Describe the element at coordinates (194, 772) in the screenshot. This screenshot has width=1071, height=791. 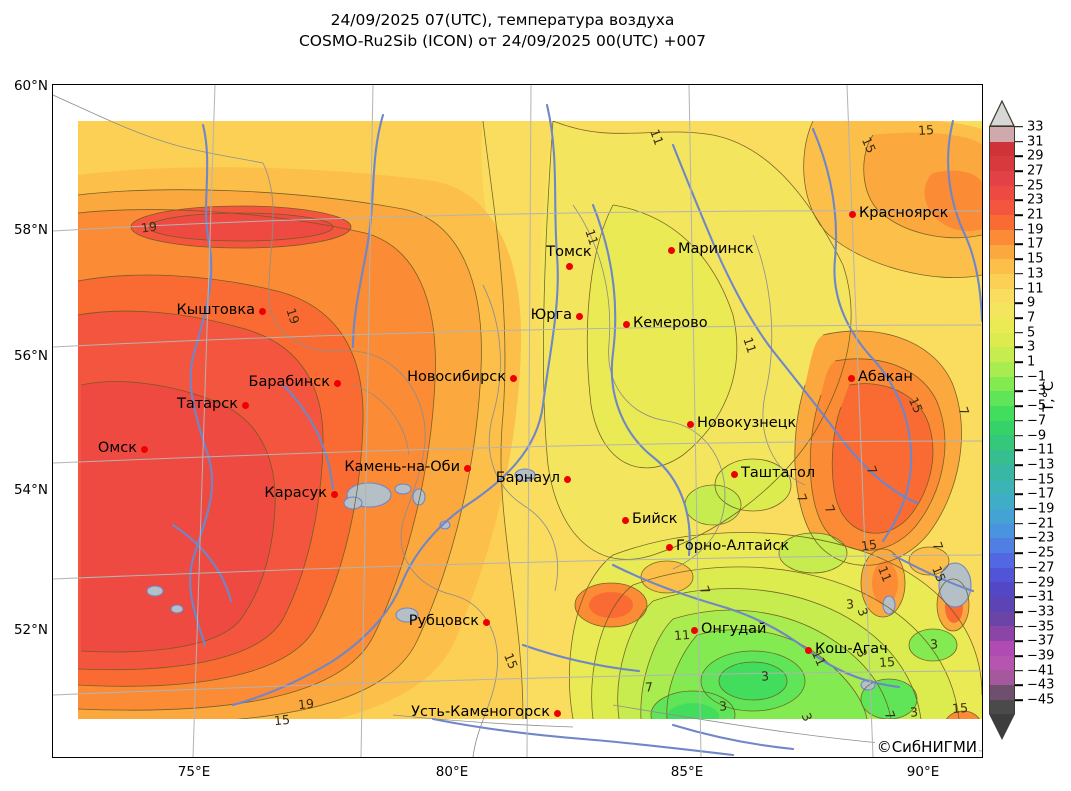
I see `lon-tick-label-75: 75°E` at that location.